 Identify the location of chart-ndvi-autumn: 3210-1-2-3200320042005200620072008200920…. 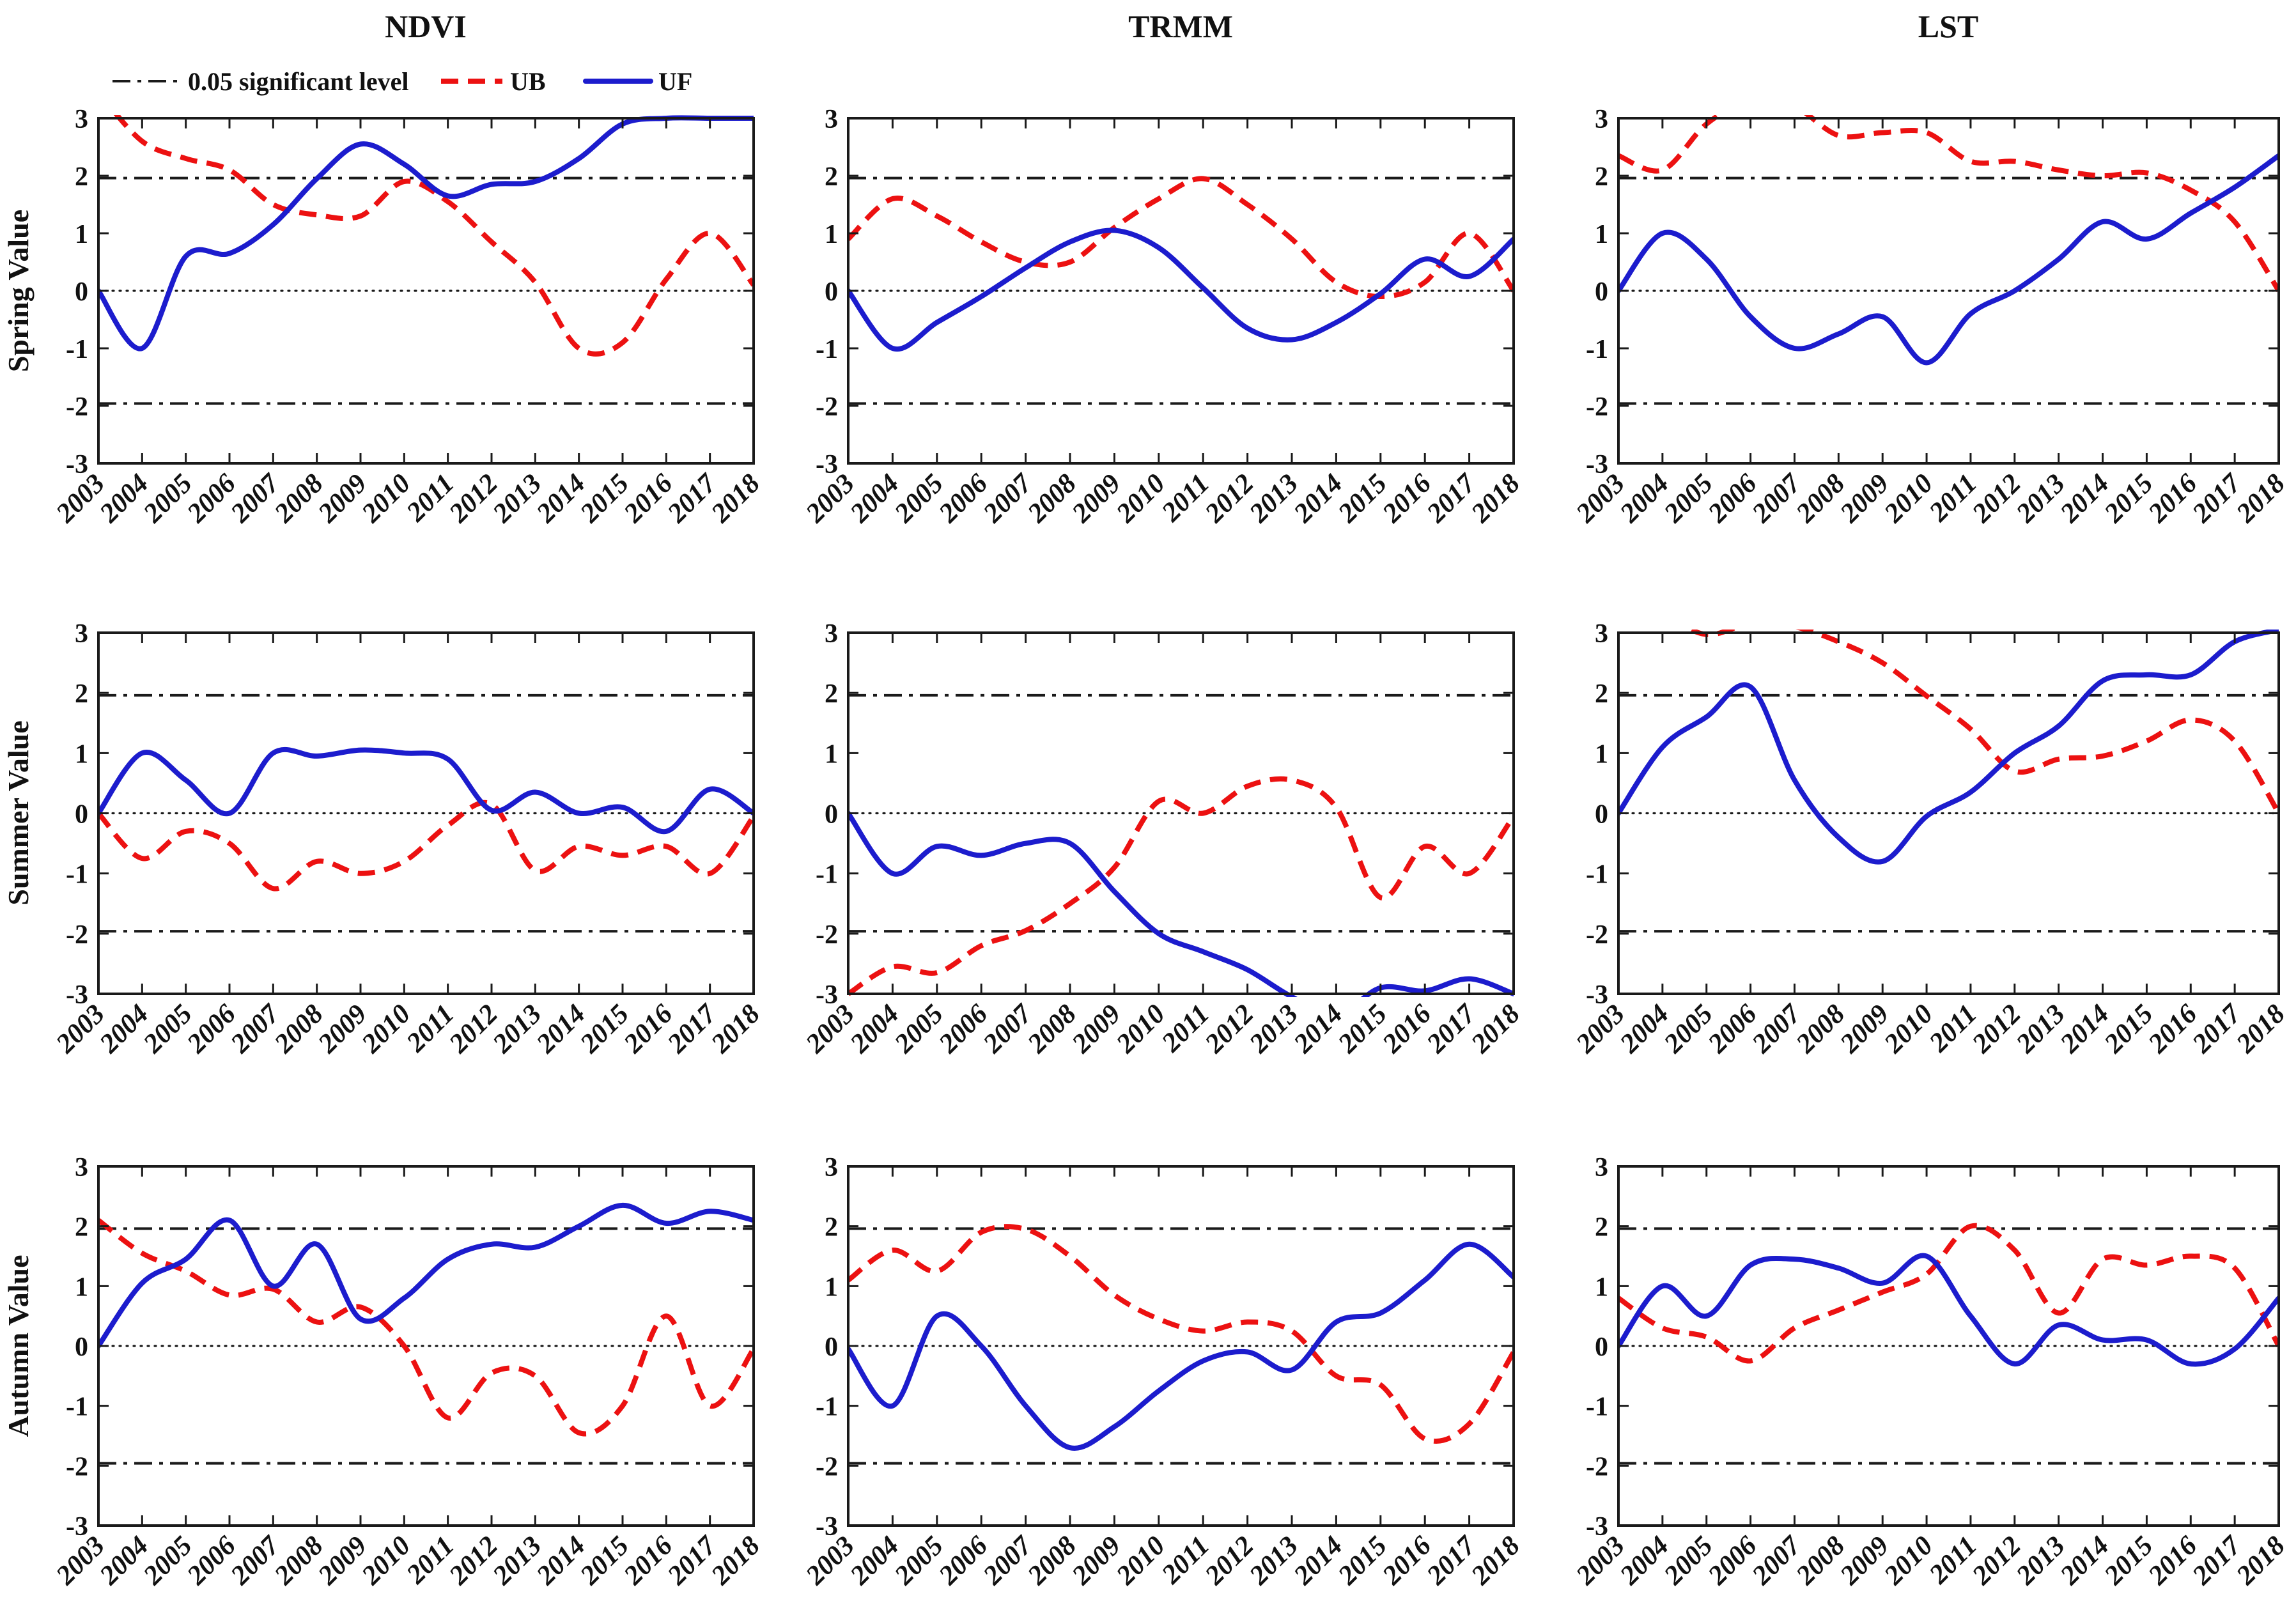
(408, 1372).